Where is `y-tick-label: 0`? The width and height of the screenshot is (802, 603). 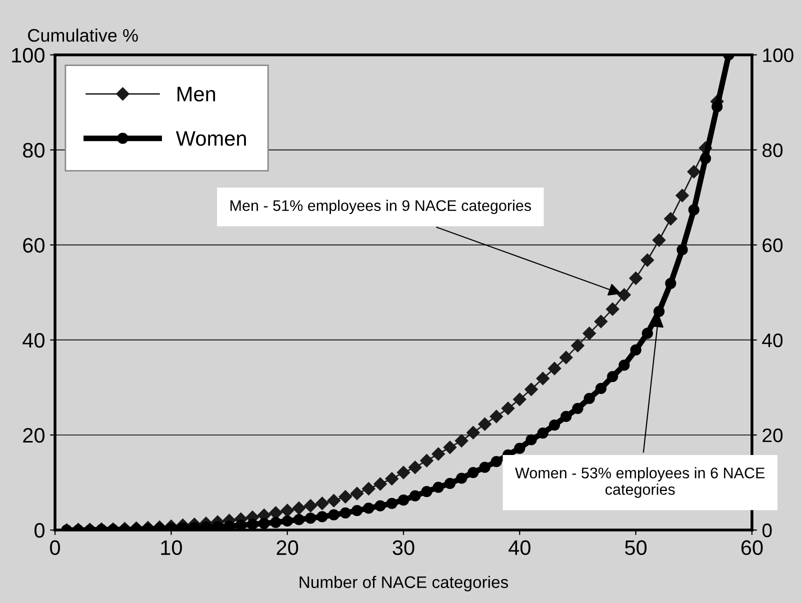
y-tick-label: 0 is located at coordinates (39, 530).